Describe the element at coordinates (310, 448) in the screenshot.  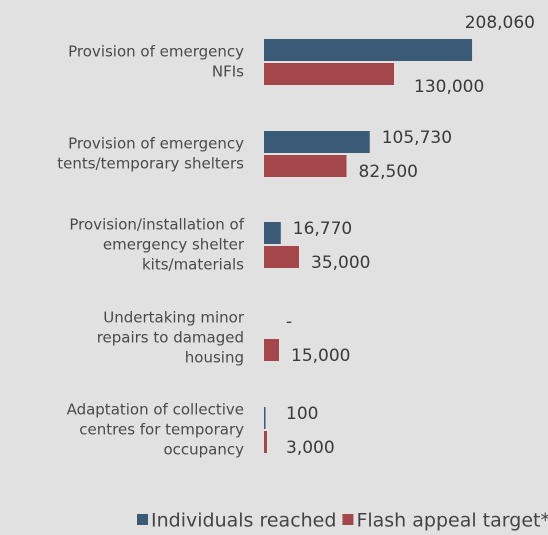
I see `value-label: 3,000` at that location.